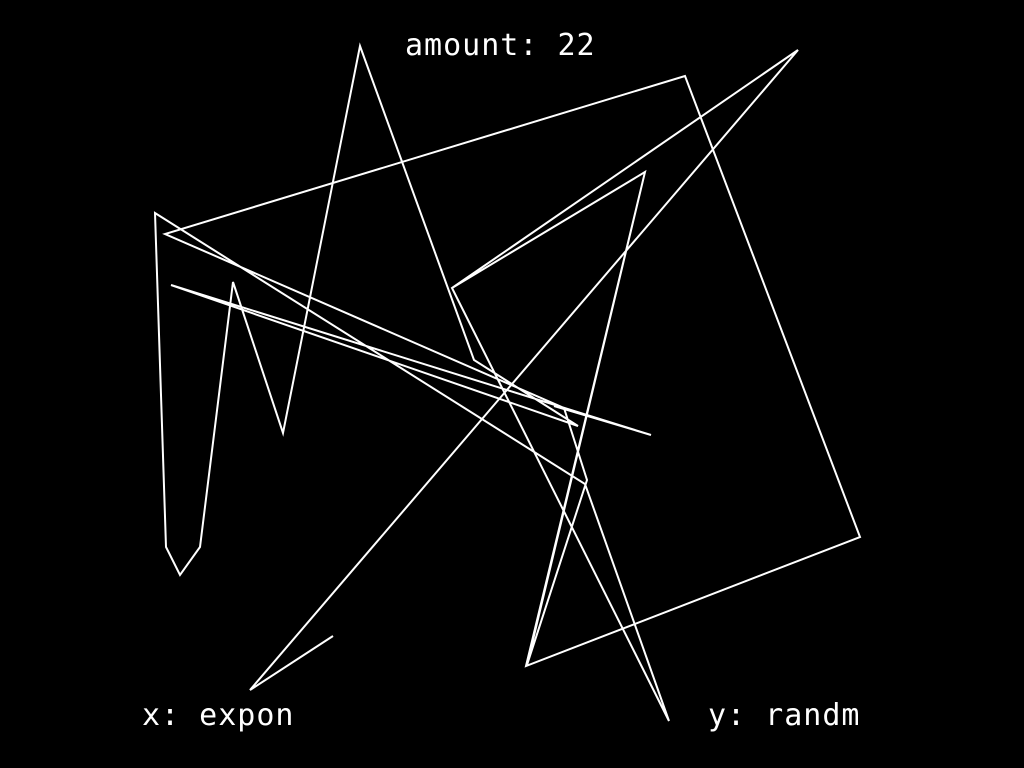 The width and height of the screenshot is (1024, 768). What do you see at coordinates (218, 715) in the screenshot?
I see `x-mode-label: x: expon` at bounding box center [218, 715].